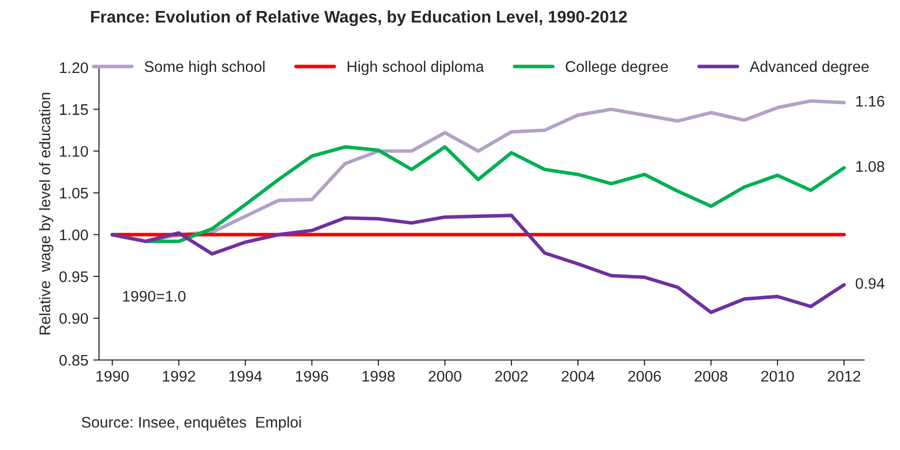  I want to click on data-label: 1.16, so click(870, 101).